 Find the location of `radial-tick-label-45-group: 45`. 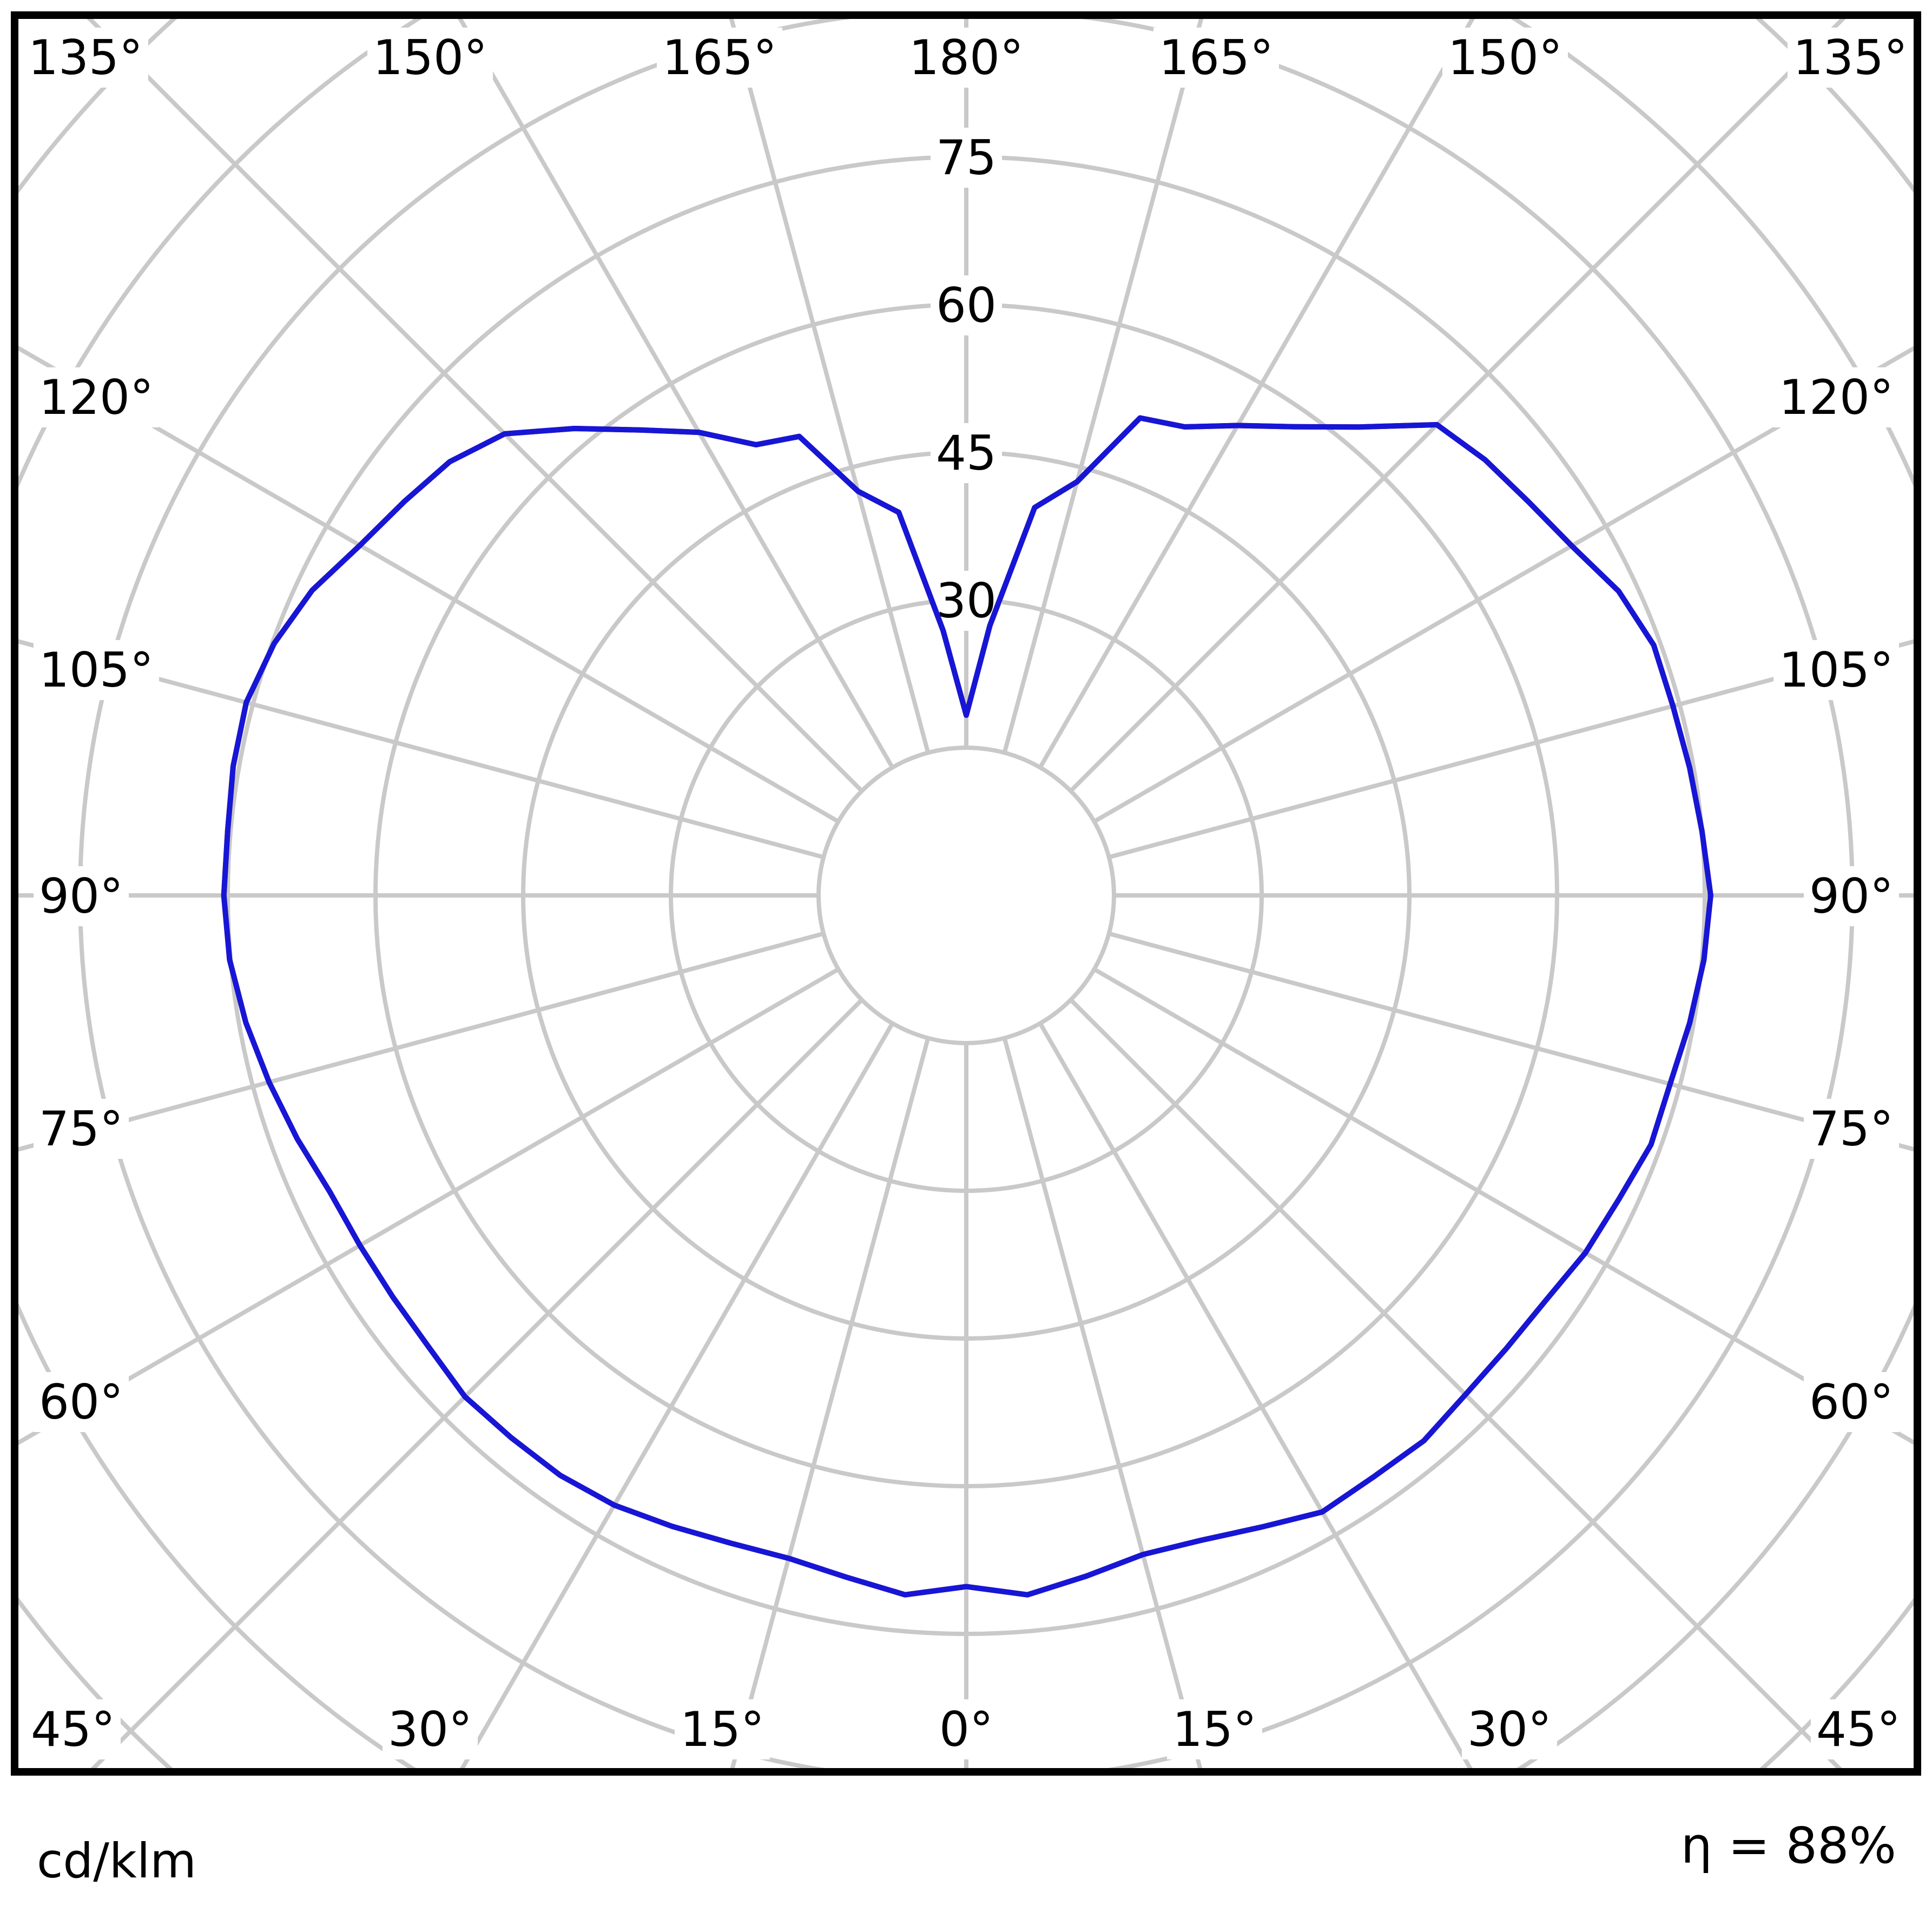

radial-tick-label-45-group: 45 is located at coordinates (966, 453).